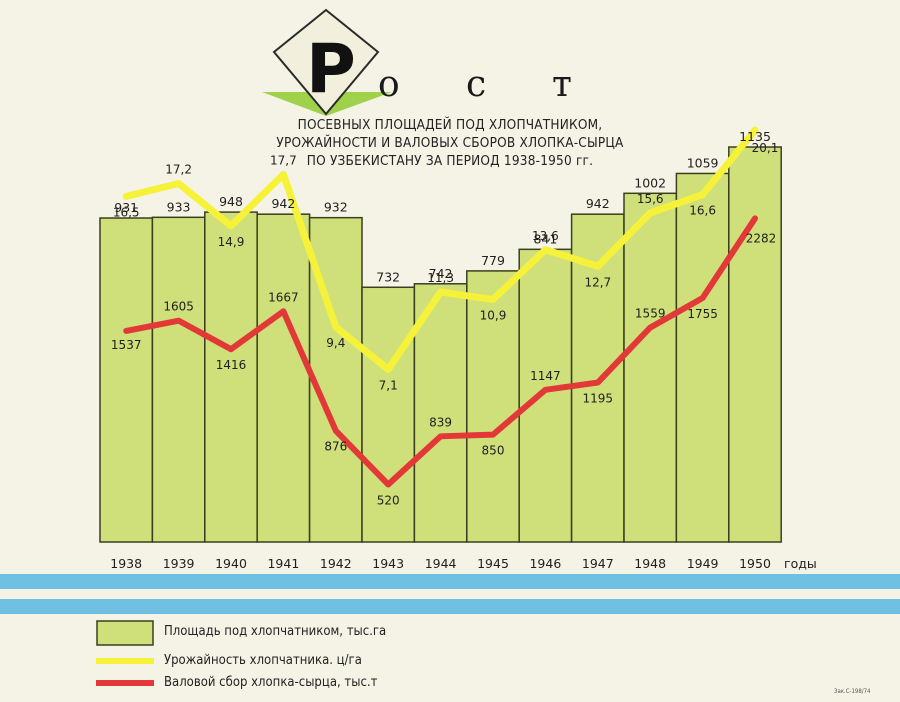 This screenshot has width=900, height=702. I want to click on bar-area-1949, so click(702, 357).